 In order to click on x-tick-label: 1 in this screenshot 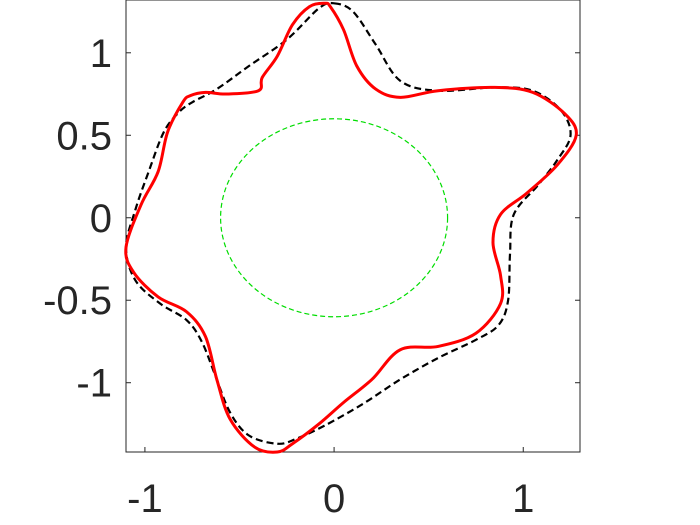, I will do `click(523, 499)`.